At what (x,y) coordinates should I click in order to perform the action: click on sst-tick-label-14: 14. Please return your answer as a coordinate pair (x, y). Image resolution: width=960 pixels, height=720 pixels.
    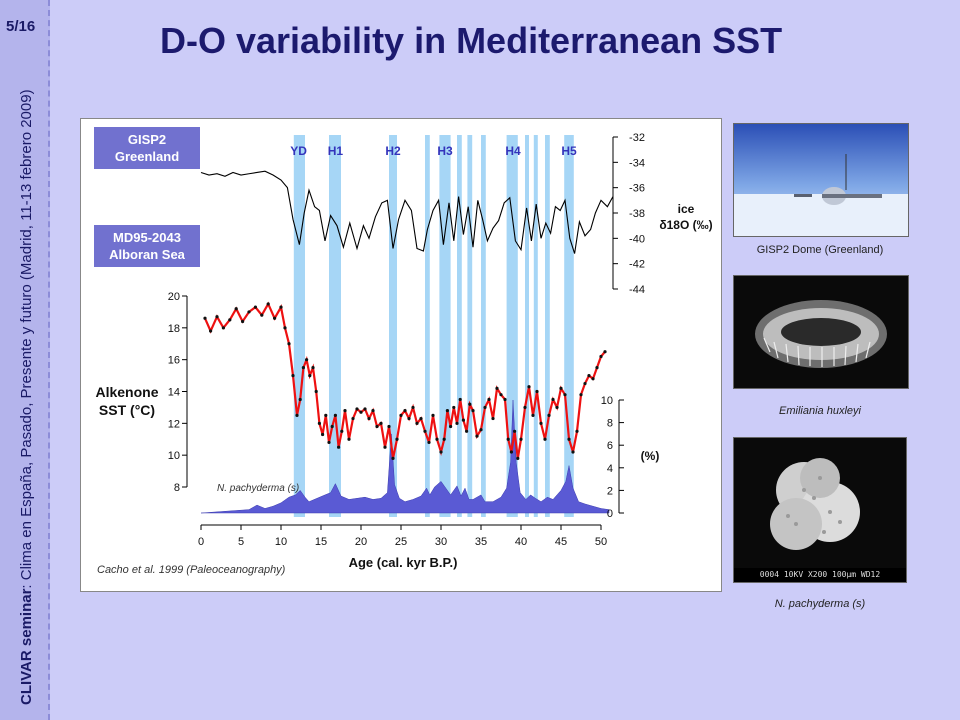
    Looking at the image, I should click on (174, 393).